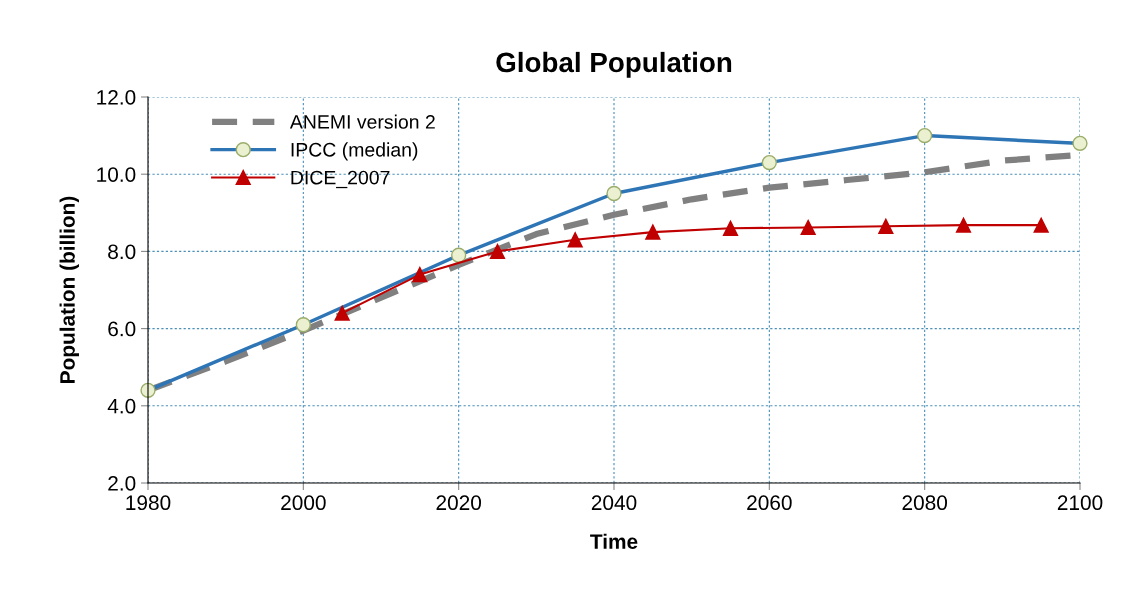  Describe the element at coordinates (116, 97) in the screenshot. I see `y-tick-label: 12.0` at that location.